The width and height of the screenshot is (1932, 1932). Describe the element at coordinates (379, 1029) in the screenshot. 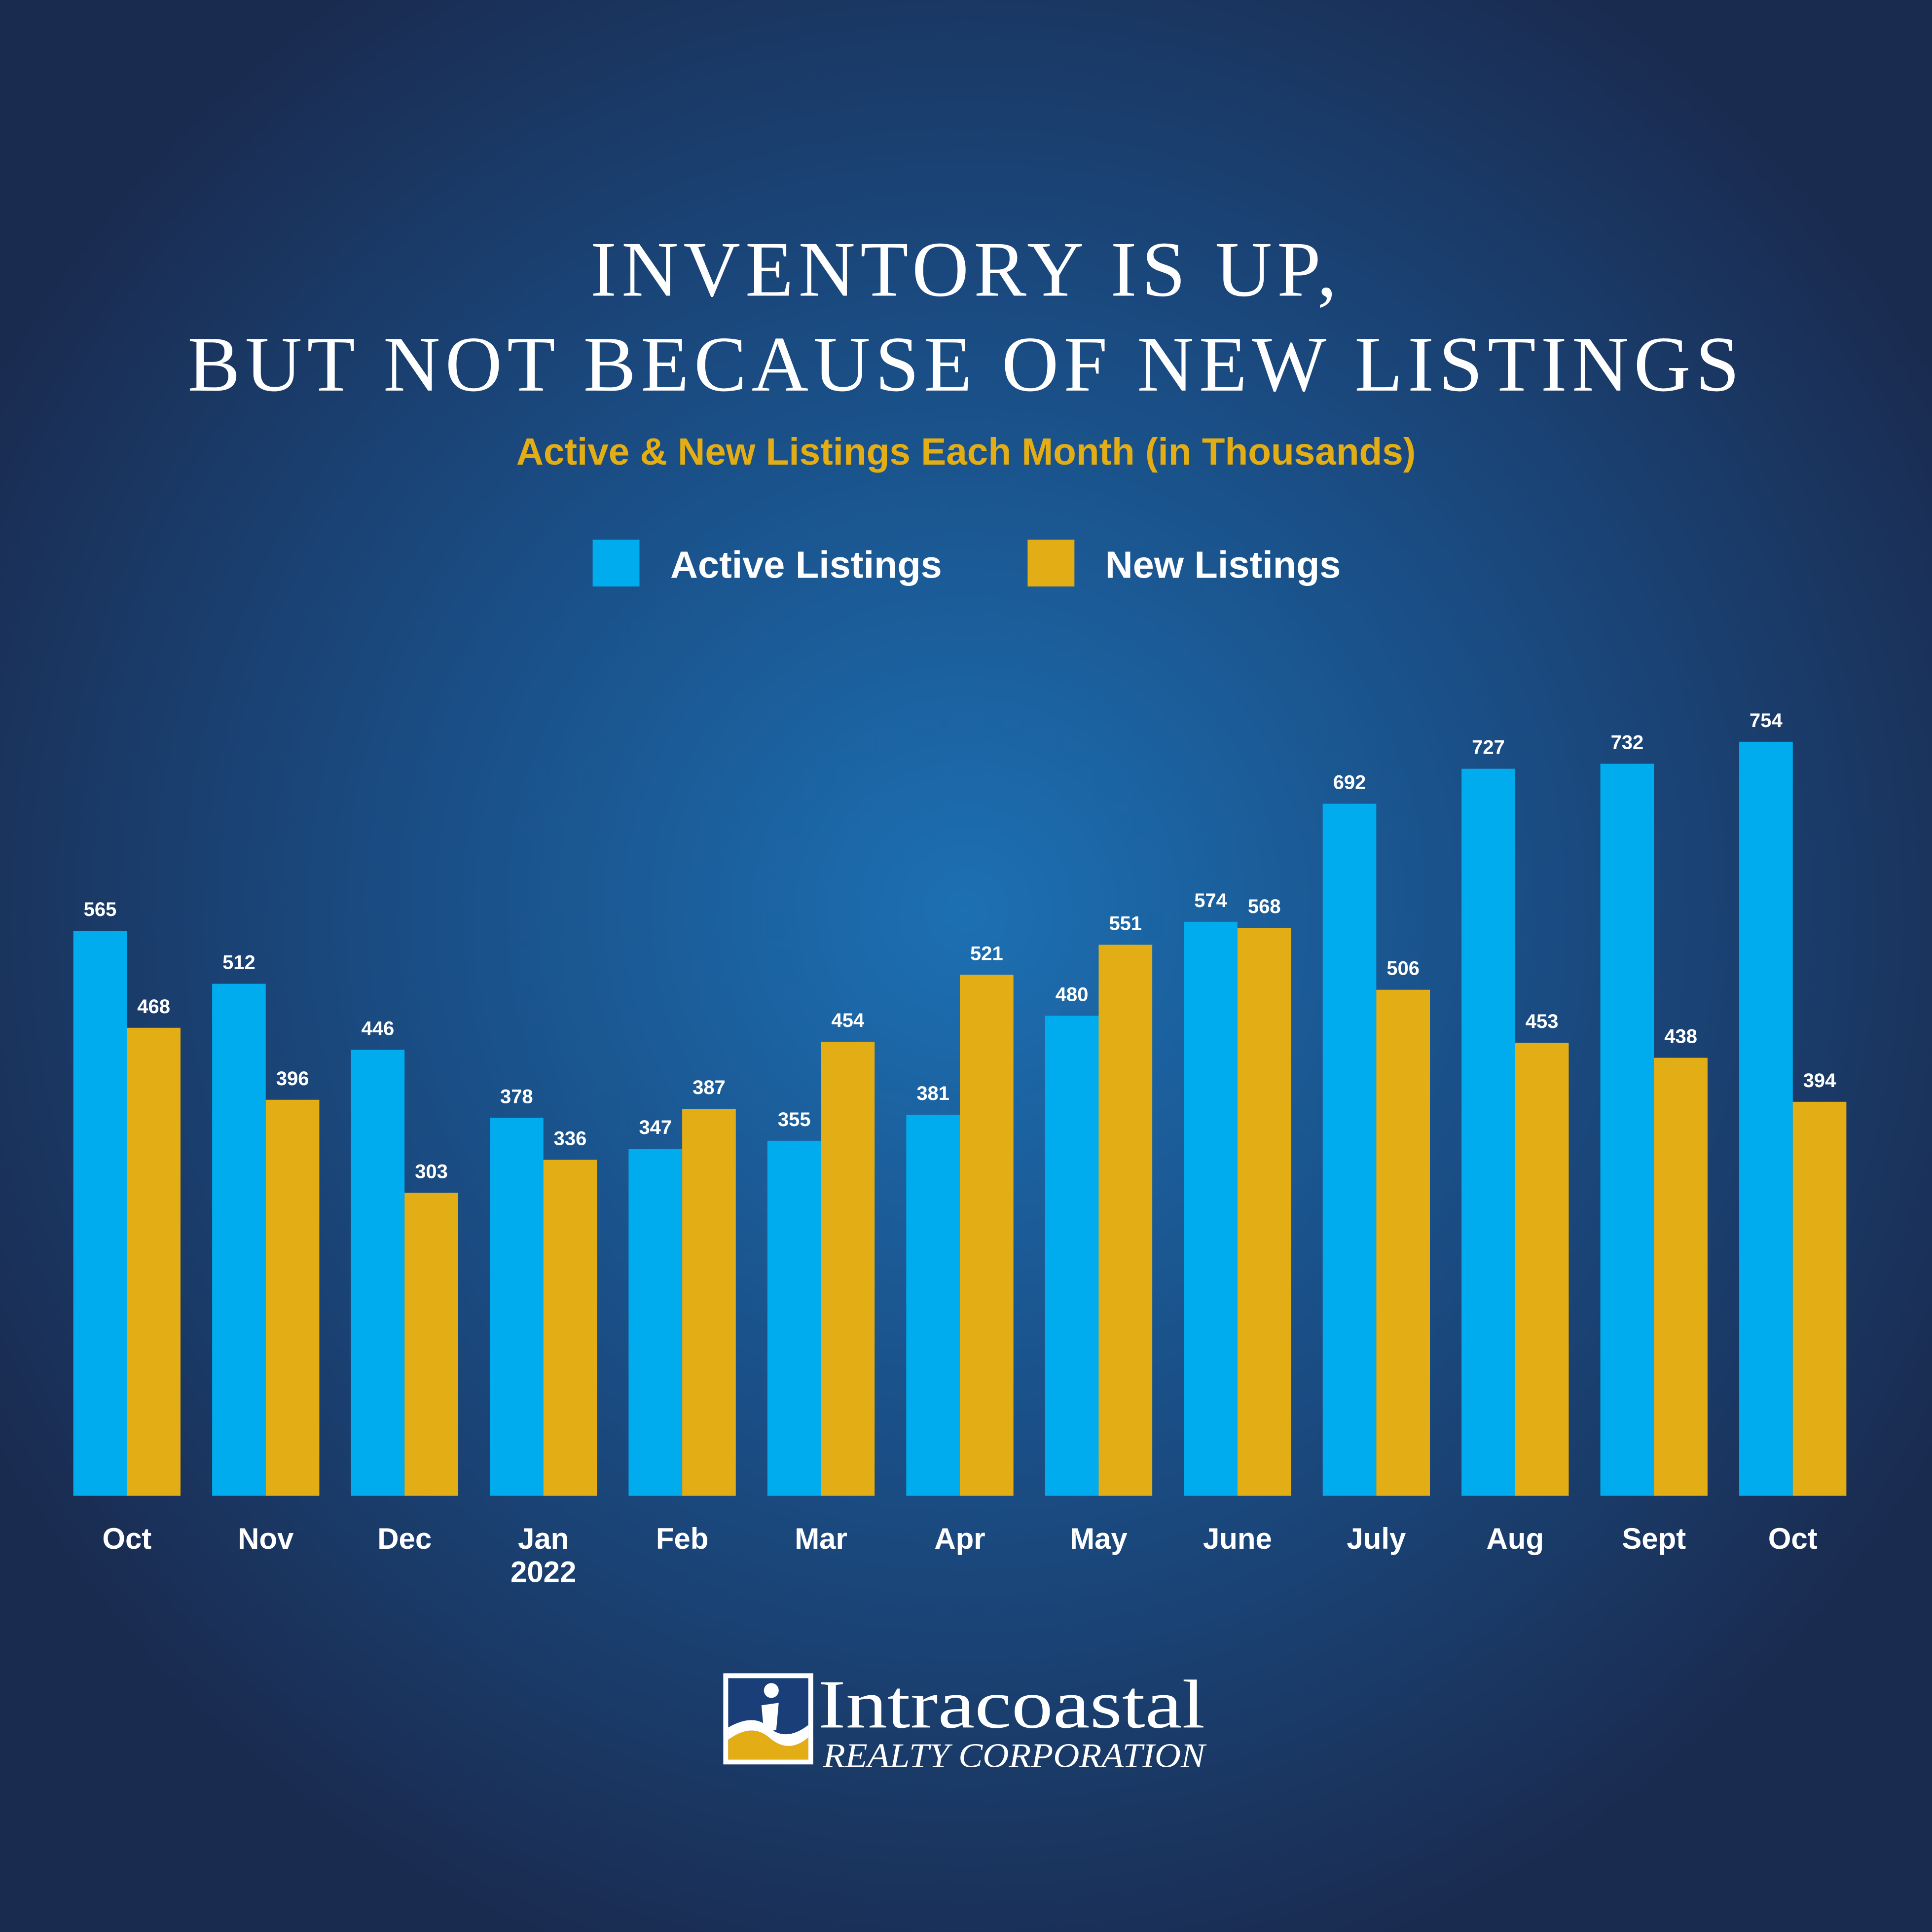

I see `value-label: 446` at that location.